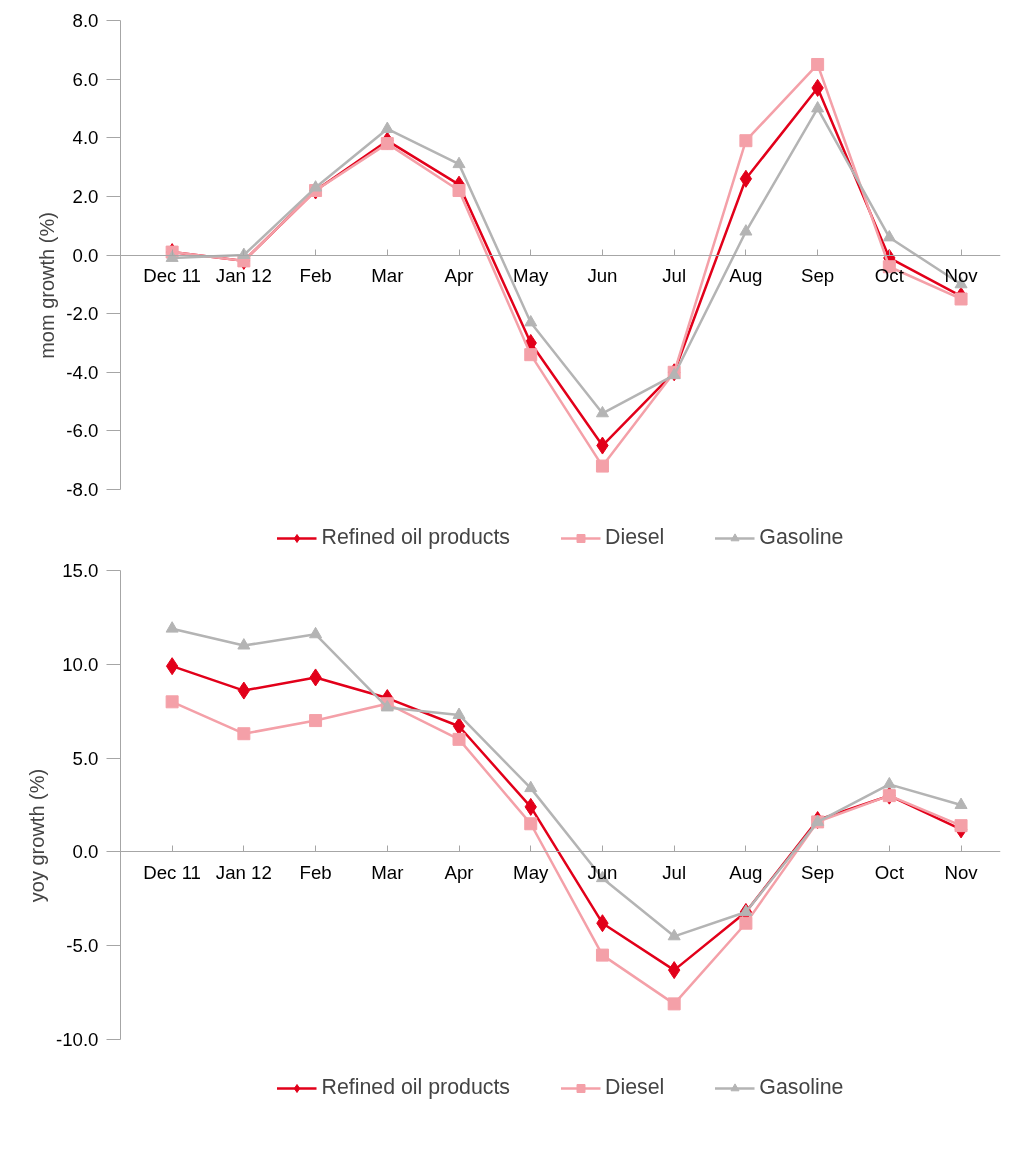 This screenshot has height=1174, width=1029. I want to click on y-tick-label: 10.0, so click(80, 664).